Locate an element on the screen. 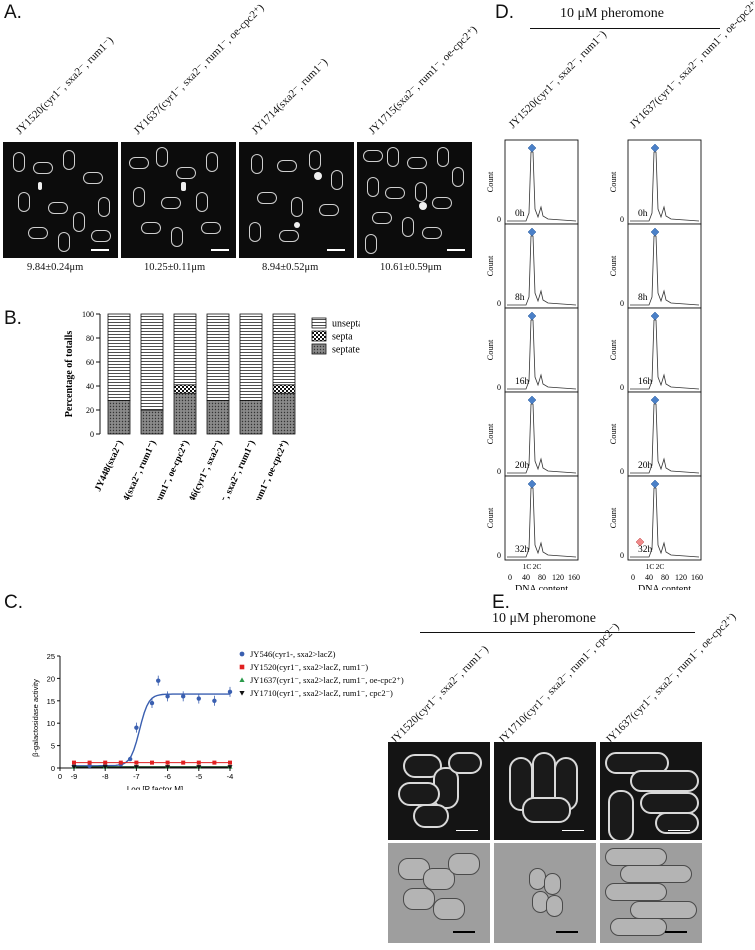 The width and height of the screenshot is (755, 950). panel-e-strain-label: JY1637(cyr1⁻, sxa2⁻, rum1⁻, oe-cpc2⁺) is located at coordinates (671, 678).